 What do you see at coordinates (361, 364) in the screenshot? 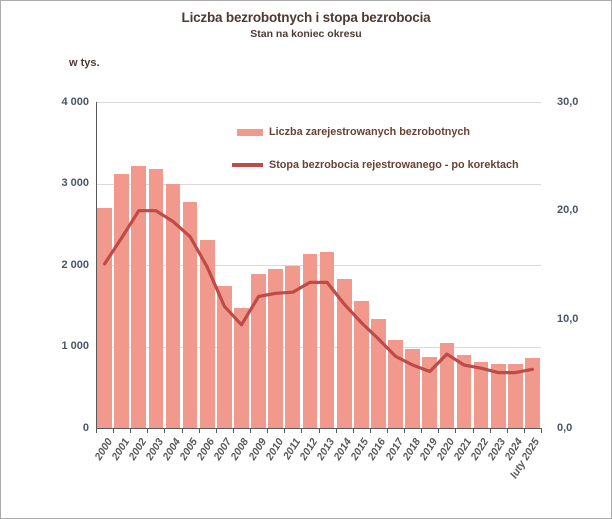
I see `bar-2015` at bounding box center [361, 364].